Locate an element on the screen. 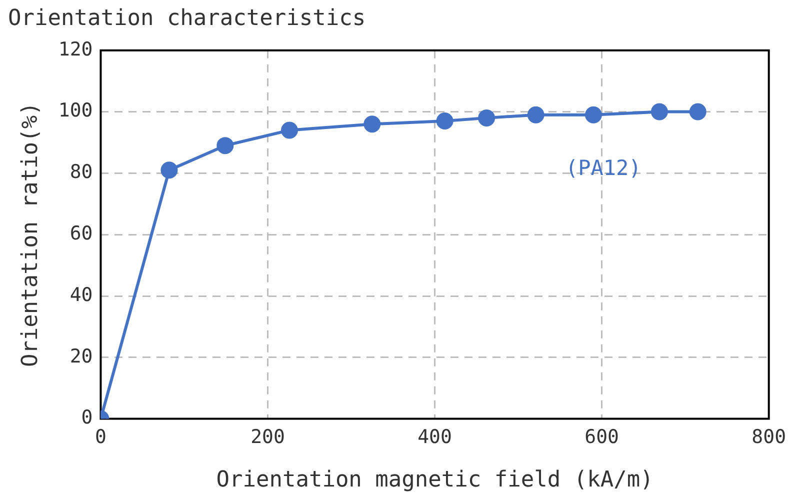 This screenshot has width=794, height=504. y-tick-label: 0 is located at coordinates (87, 417).